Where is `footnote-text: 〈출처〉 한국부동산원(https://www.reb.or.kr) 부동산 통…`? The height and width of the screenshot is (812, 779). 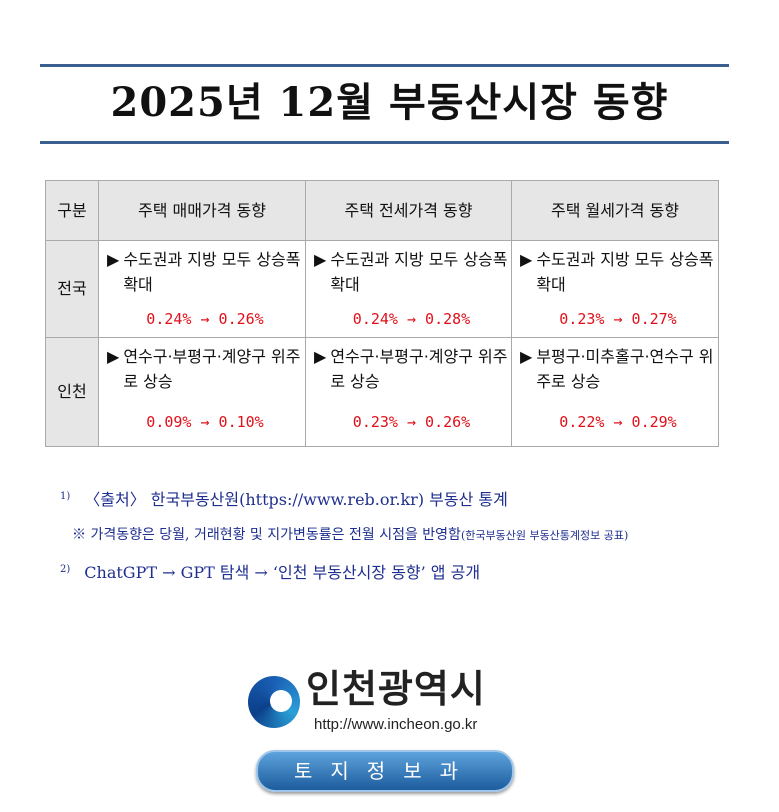
footnote-text: 〈출처〉 한국부동산원(https://www.reb.or.kr) 부동산 통… is located at coordinates (296, 499).